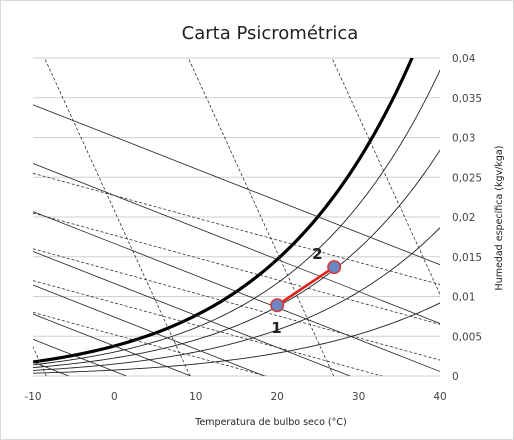 The height and width of the screenshot is (440, 514). I want to click on x-tick-label: 0, so click(114, 397).